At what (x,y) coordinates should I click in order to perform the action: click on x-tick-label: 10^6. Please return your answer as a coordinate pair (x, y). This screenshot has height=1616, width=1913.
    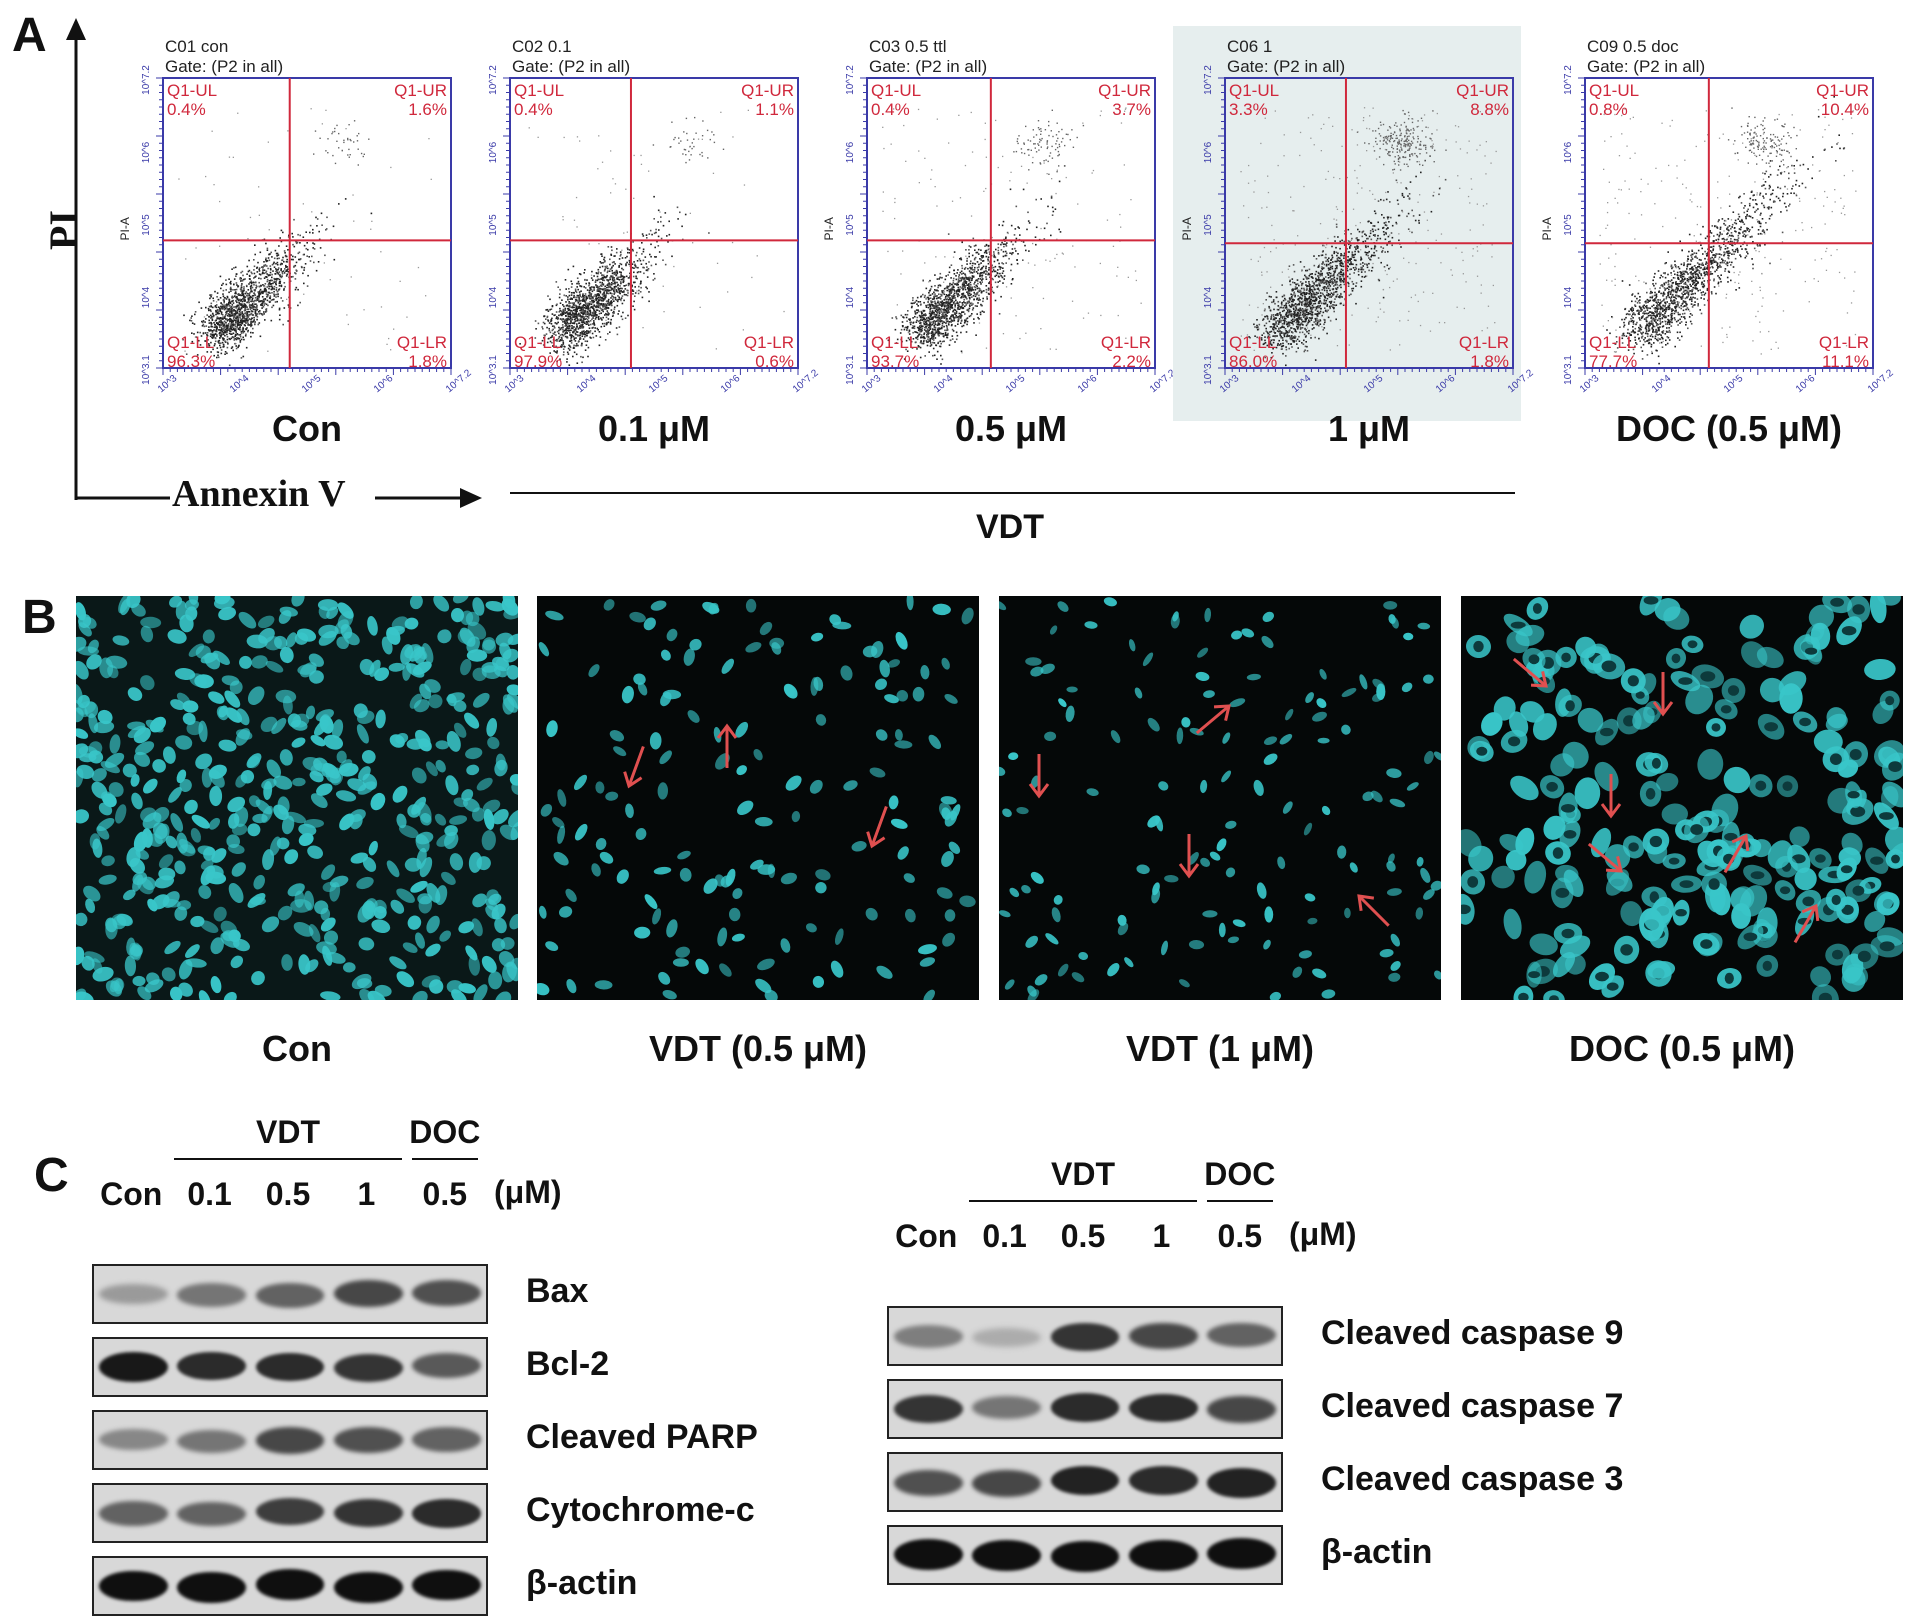
    Looking at the image, I should click on (1806, 384).